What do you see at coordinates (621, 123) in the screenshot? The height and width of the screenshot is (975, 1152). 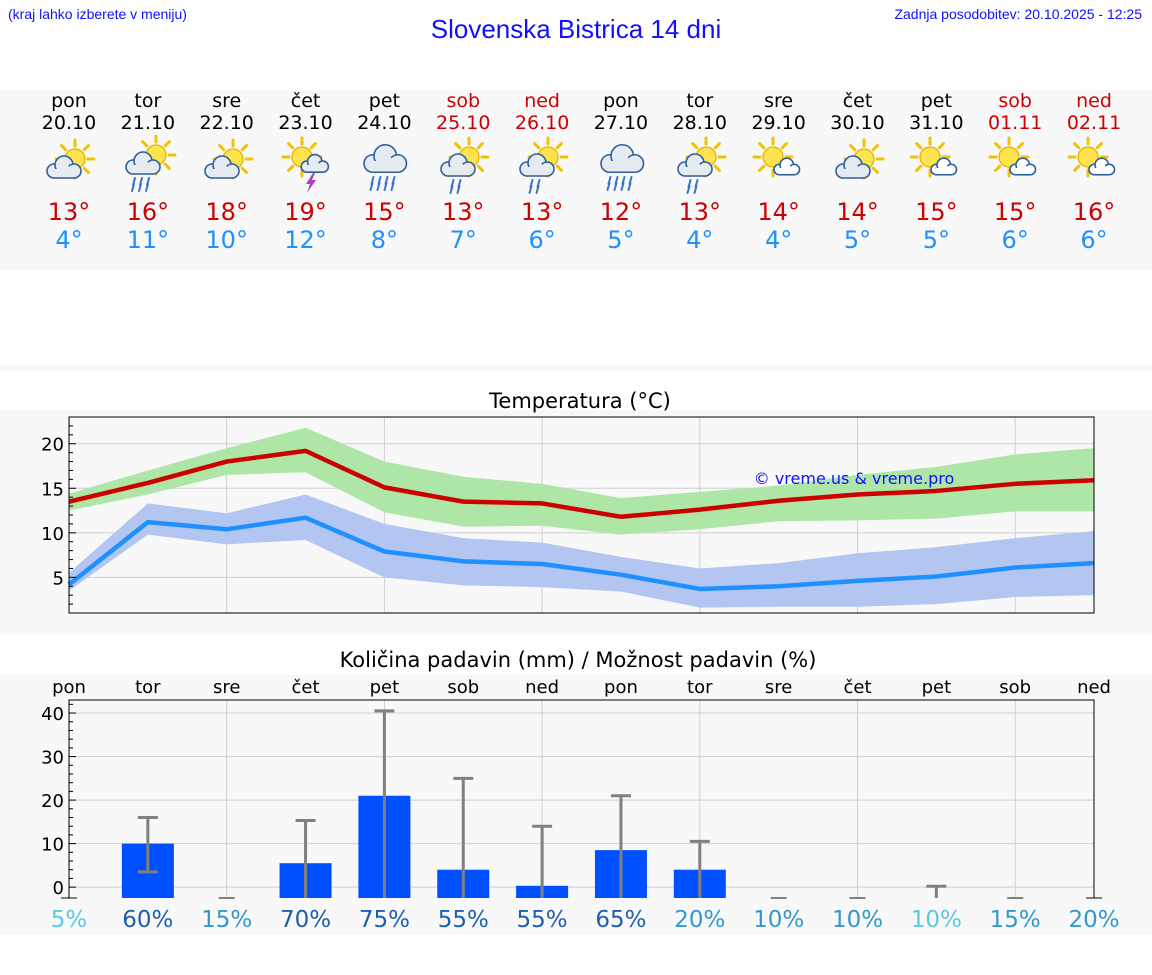 I see `day-date: 27.10` at bounding box center [621, 123].